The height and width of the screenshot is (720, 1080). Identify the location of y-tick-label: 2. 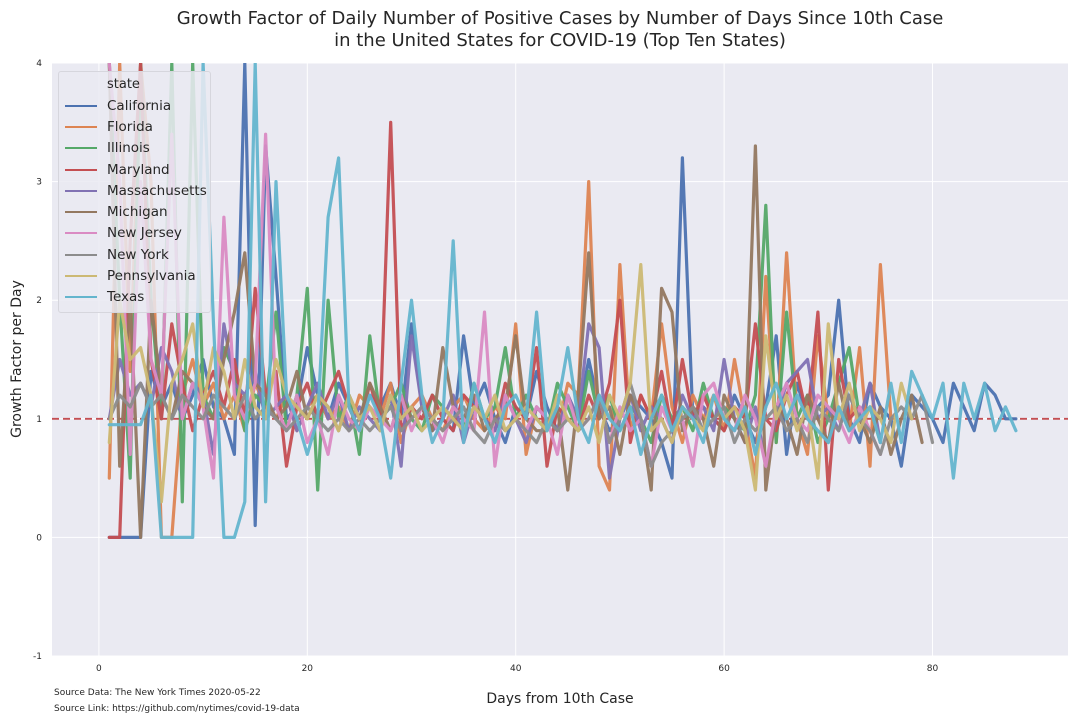
(39, 301).